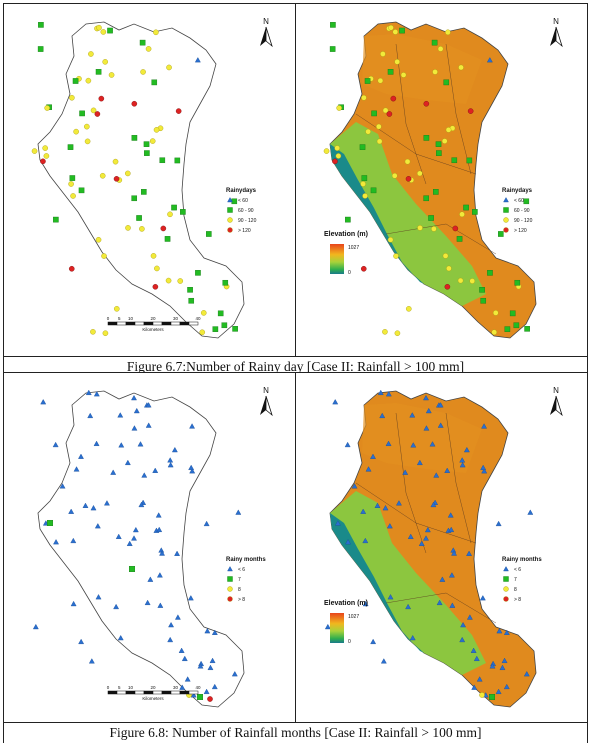 The image size is (591, 746). Describe the element at coordinates (520, 231) in the screenshot. I see `legend-item-label: > 120` at that location.